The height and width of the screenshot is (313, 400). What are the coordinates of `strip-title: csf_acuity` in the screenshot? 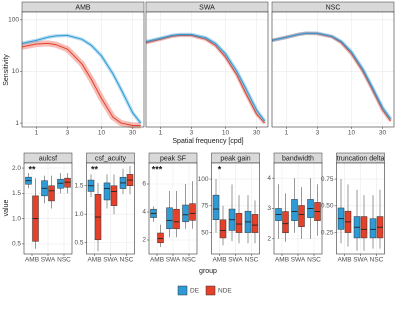 It's located at (111, 158).